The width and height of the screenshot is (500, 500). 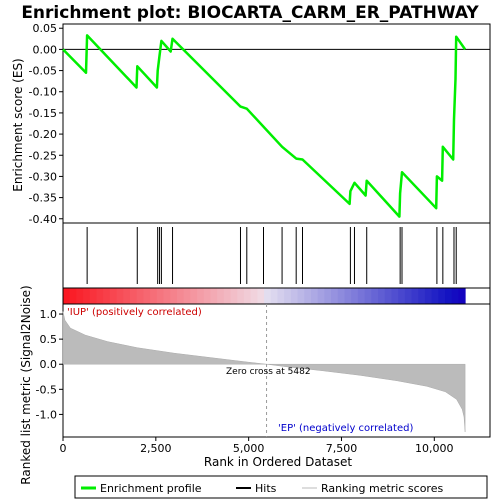 I want to click on es-y-tick-label: -0.05, so click(x=43, y=71).